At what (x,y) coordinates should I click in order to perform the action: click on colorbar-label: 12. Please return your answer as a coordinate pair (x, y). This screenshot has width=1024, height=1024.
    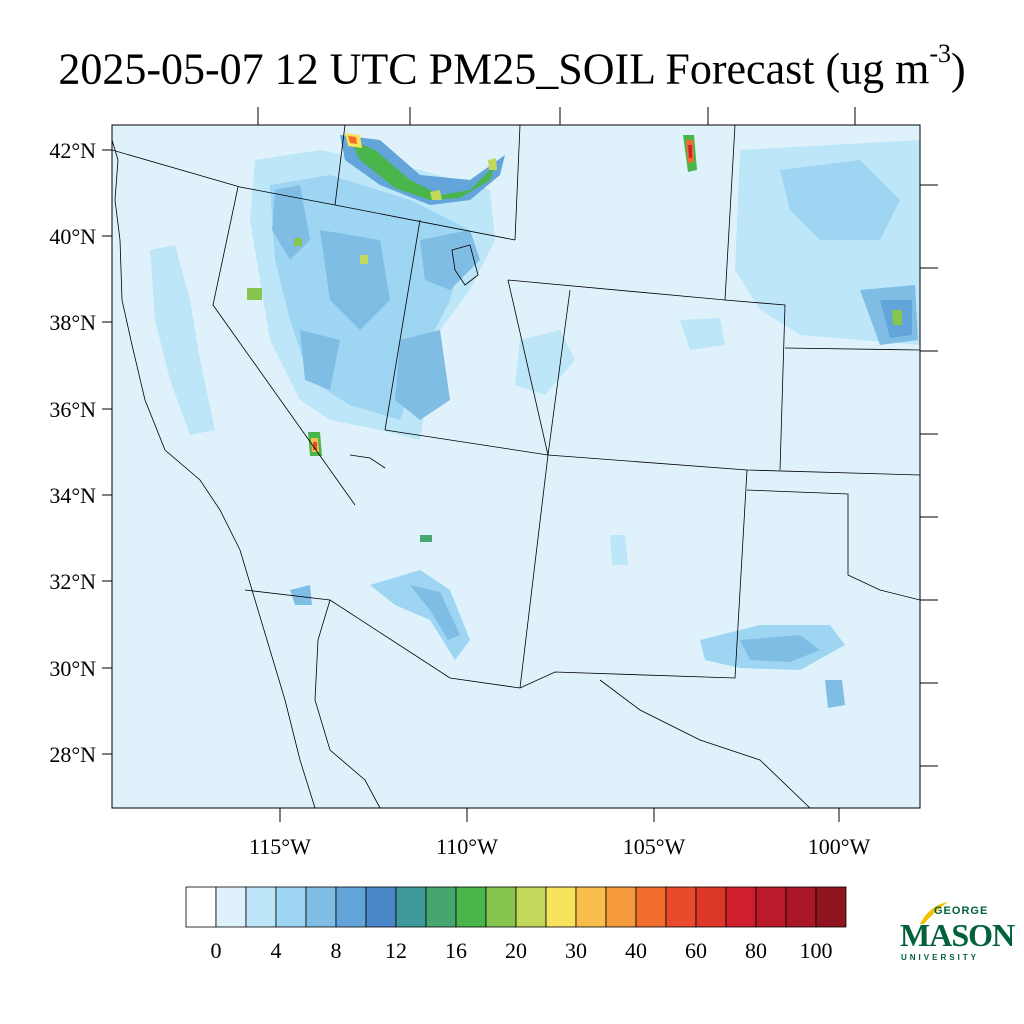
    Looking at the image, I should click on (396, 950).